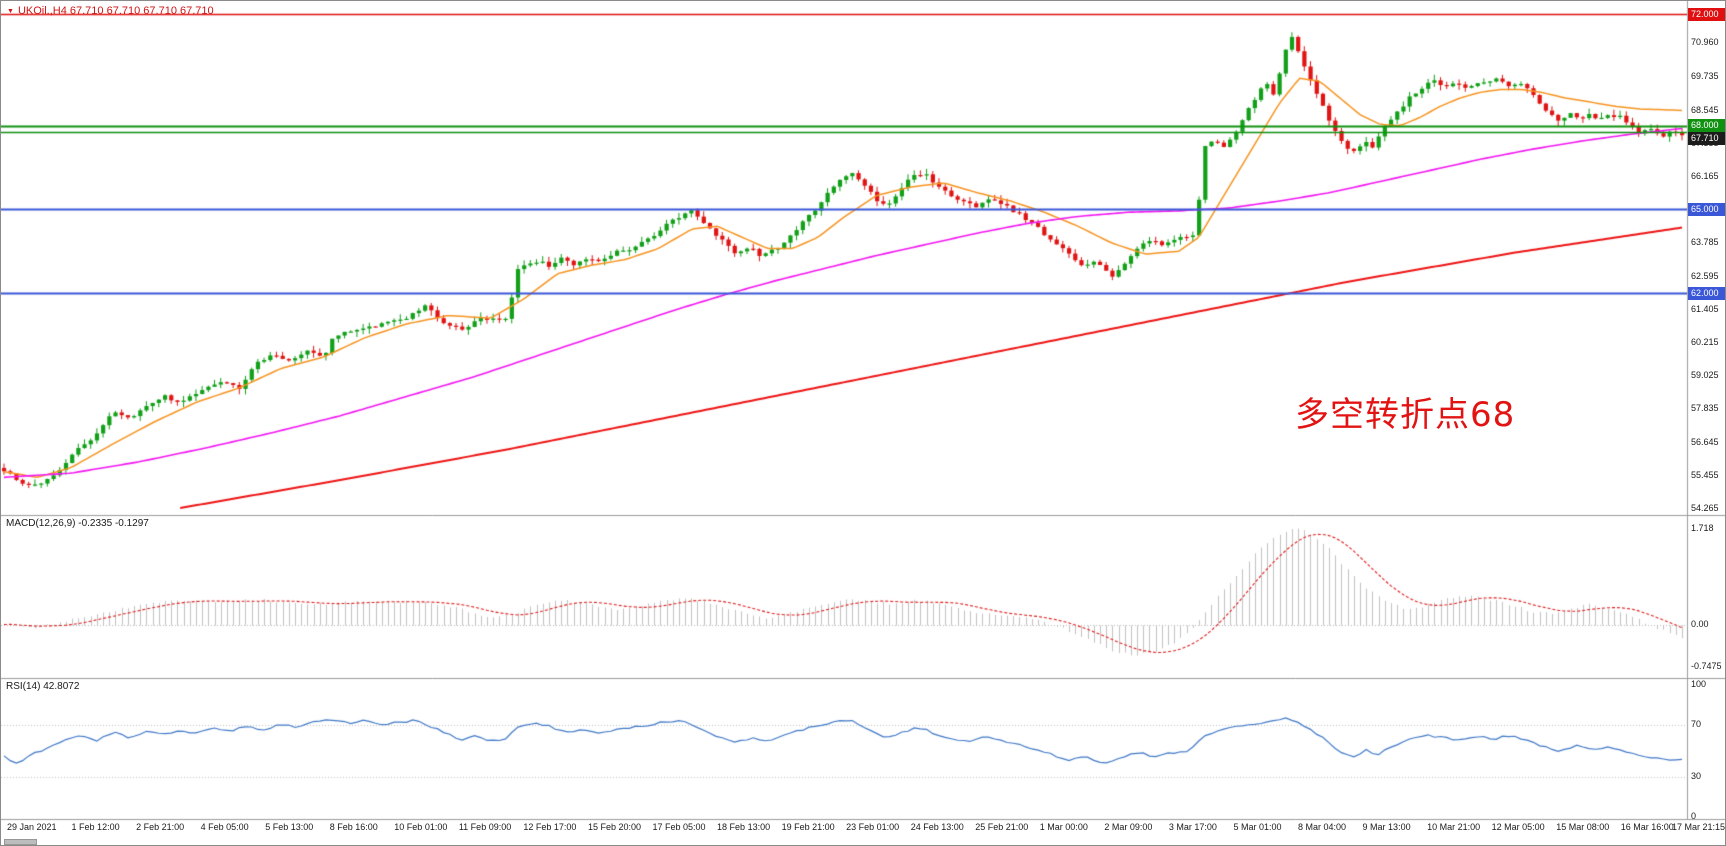  What do you see at coordinates (20, 842) in the screenshot?
I see `scrollbar-thumb` at bounding box center [20, 842].